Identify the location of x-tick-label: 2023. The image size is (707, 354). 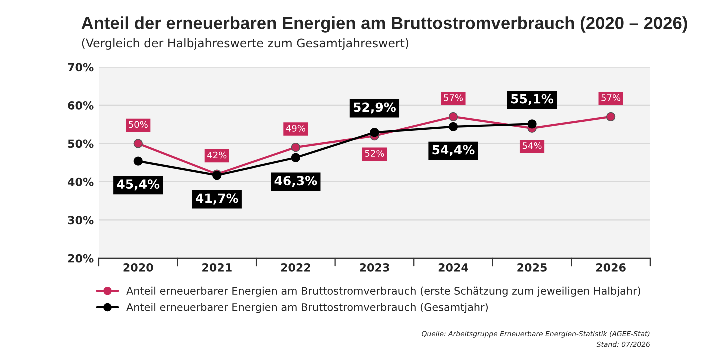
(375, 267).